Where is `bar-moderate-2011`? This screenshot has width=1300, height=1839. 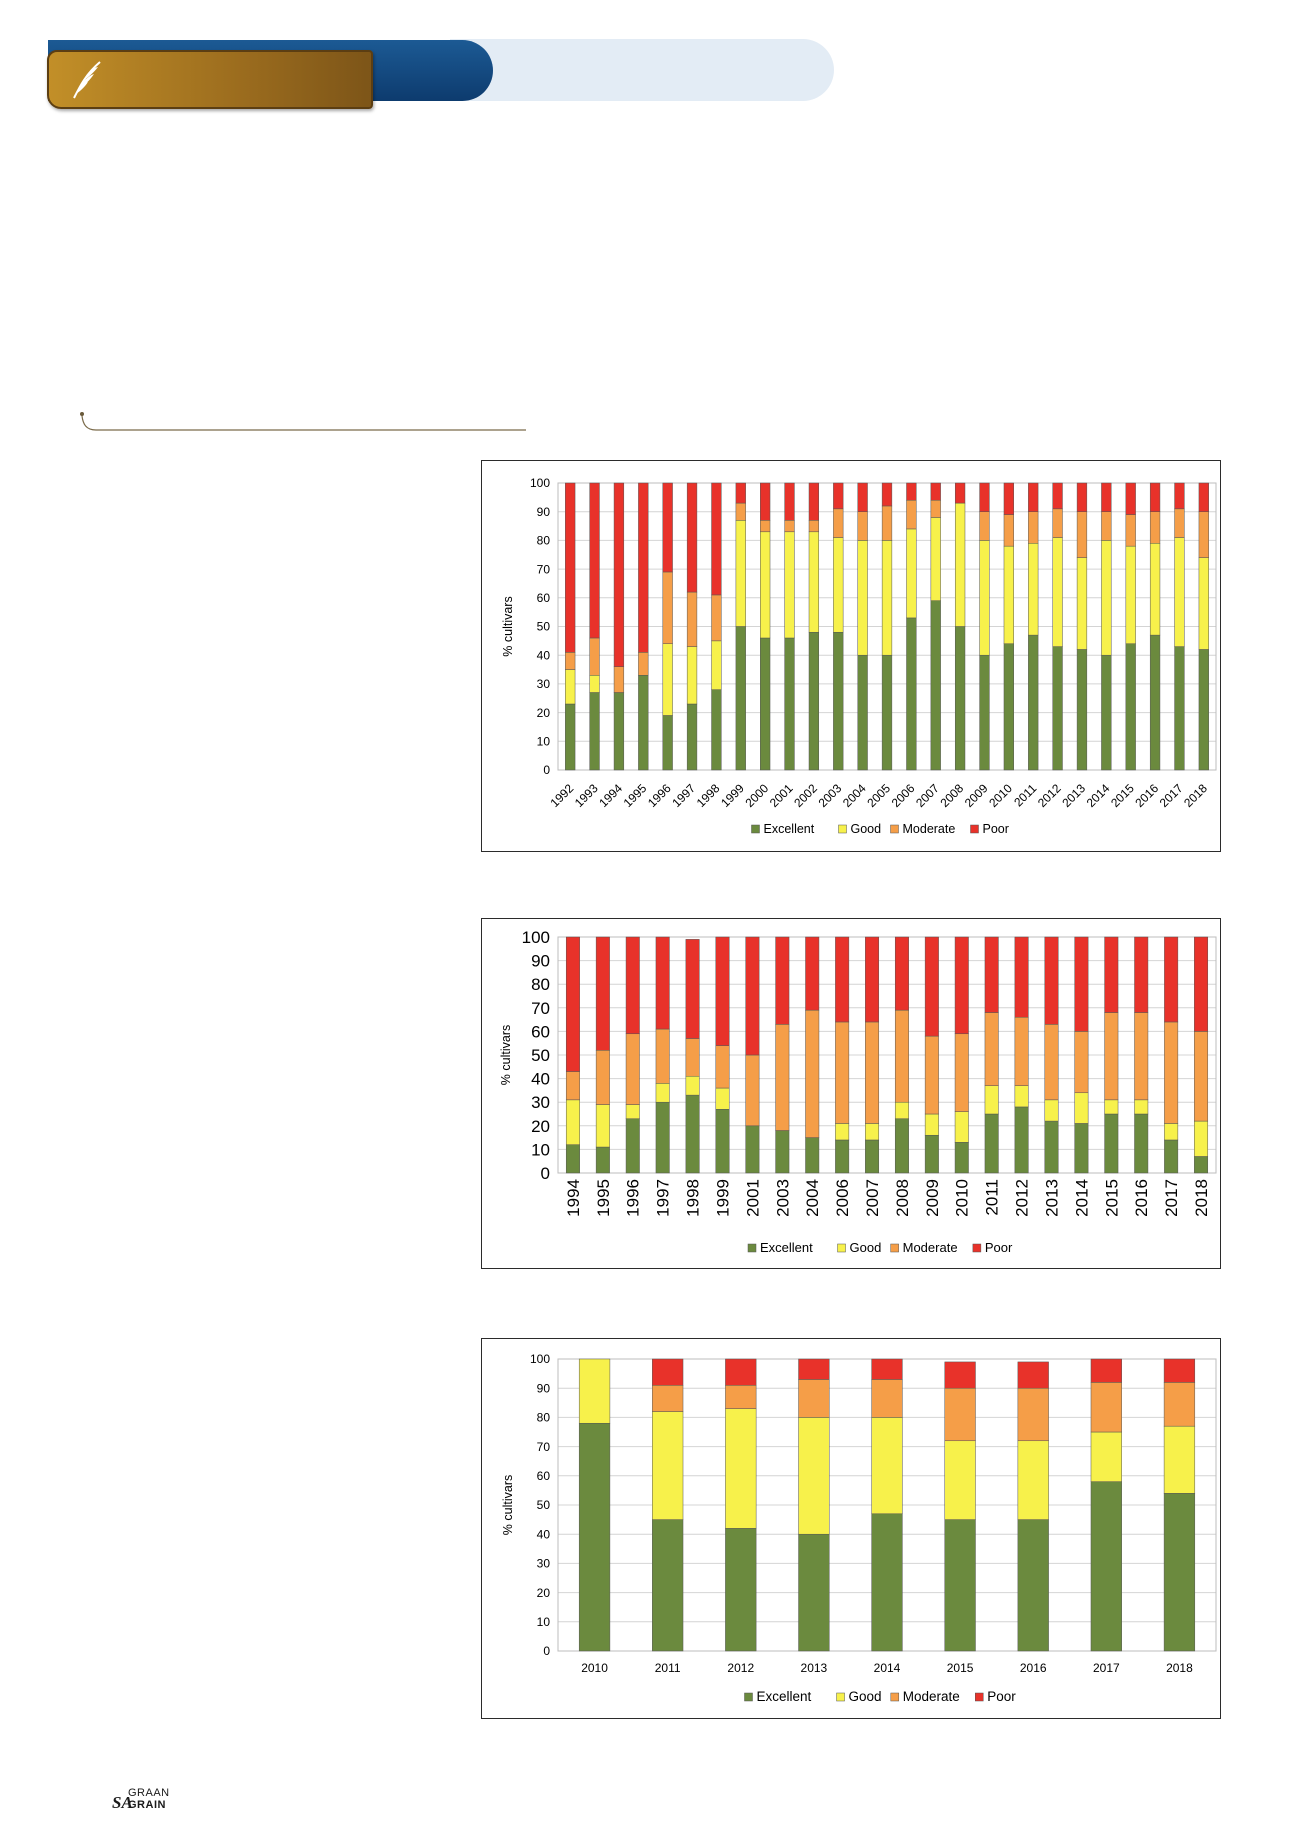
bar-moderate-2011 is located at coordinates (668, 1398).